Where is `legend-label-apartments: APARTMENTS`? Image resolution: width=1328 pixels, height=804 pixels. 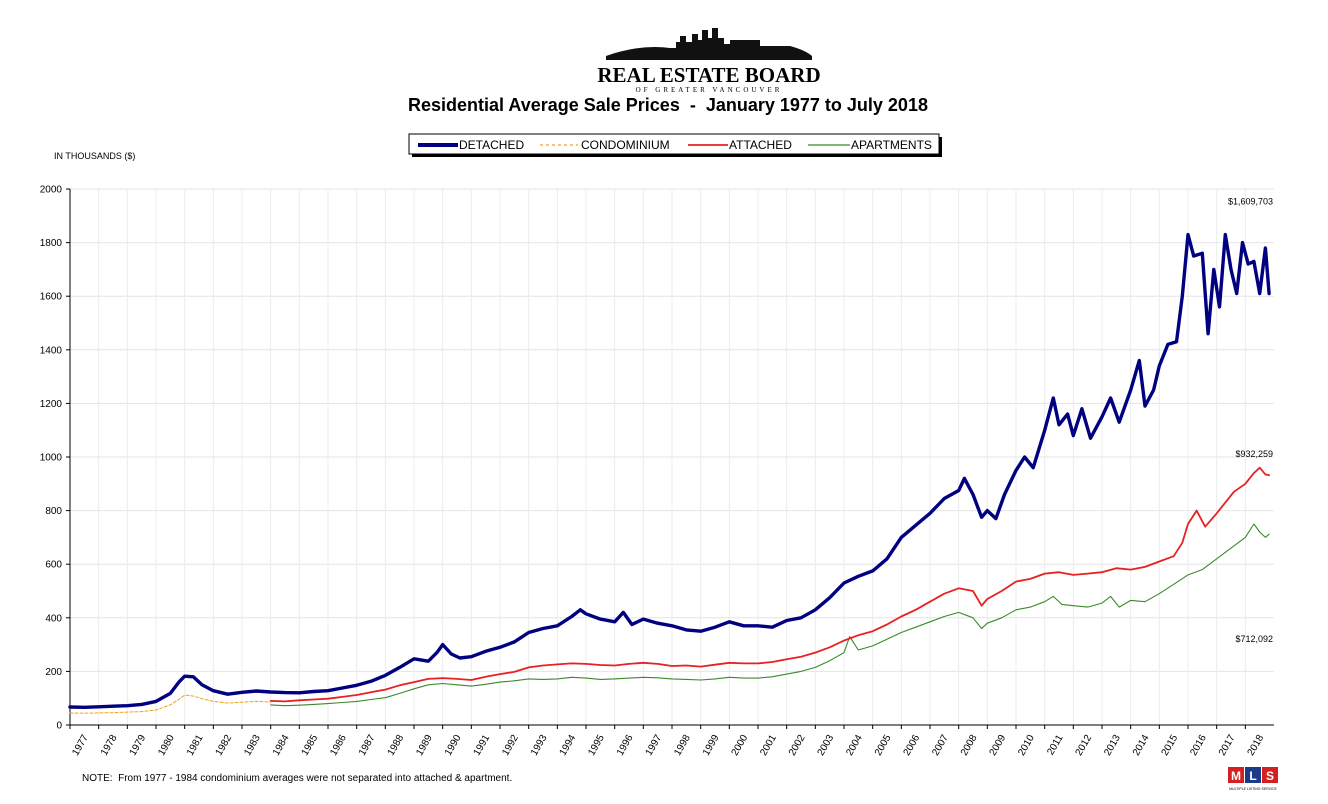
legend-label-apartments: APARTMENTS is located at coordinates (891, 145).